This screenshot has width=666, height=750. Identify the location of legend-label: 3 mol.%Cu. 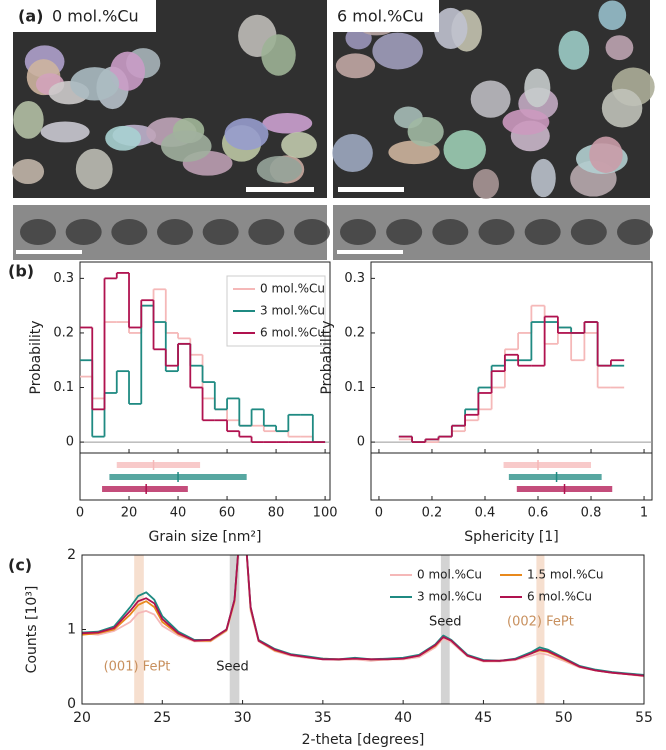
(449, 597).